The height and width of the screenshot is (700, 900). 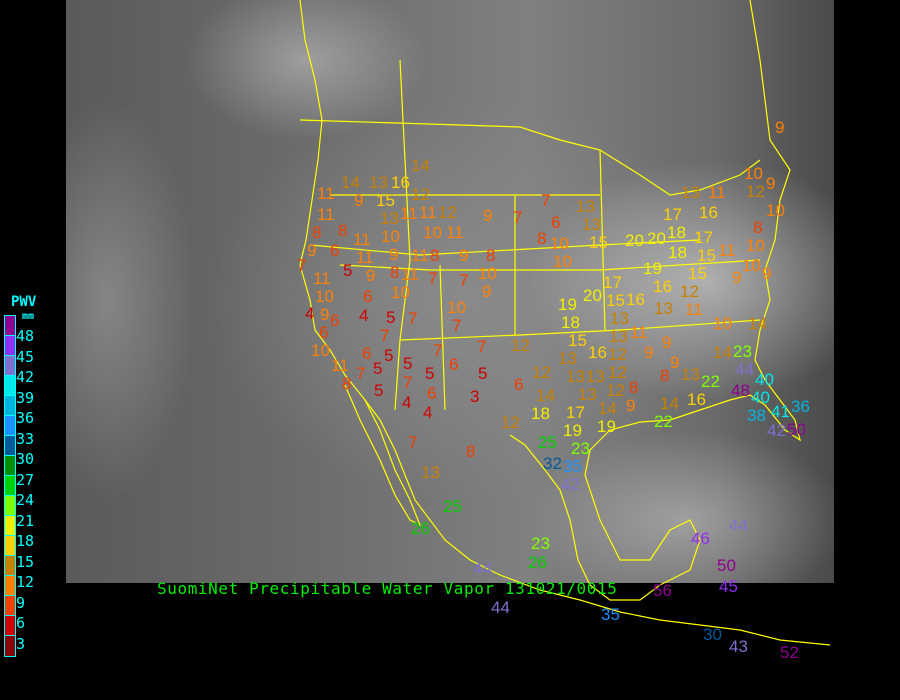 I want to click on legend-label: 36, so click(x=25, y=418).